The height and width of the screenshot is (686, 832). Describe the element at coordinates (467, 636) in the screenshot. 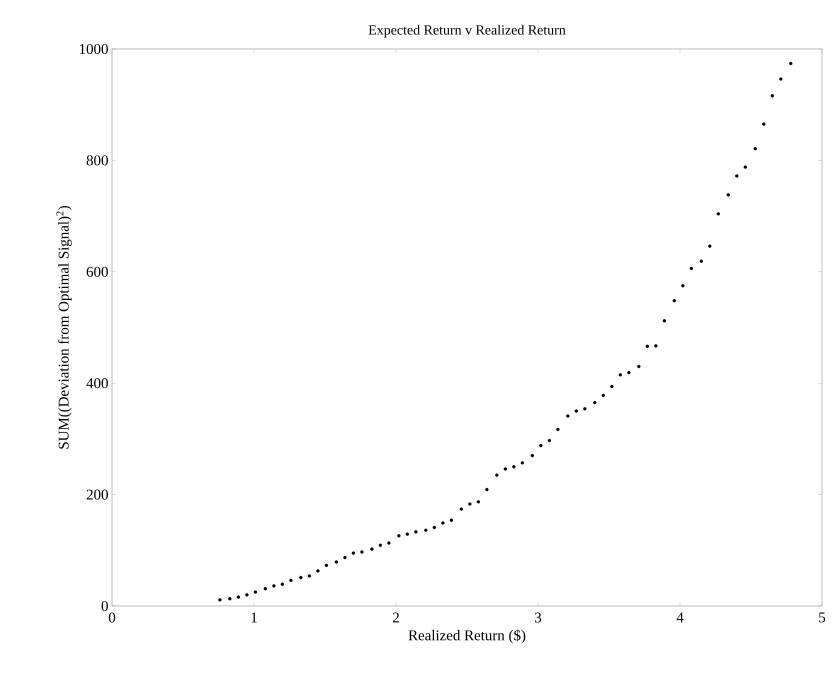

I see `x-axis-title: Realized Return ($)` at that location.